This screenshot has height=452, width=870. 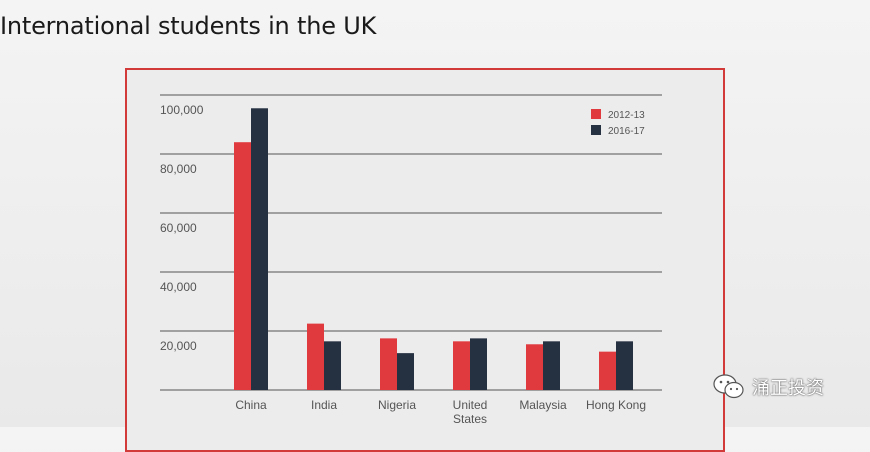 What do you see at coordinates (188, 26) in the screenshot?
I see `slide-title: International students in the UK` at bounding box center [188, 26].